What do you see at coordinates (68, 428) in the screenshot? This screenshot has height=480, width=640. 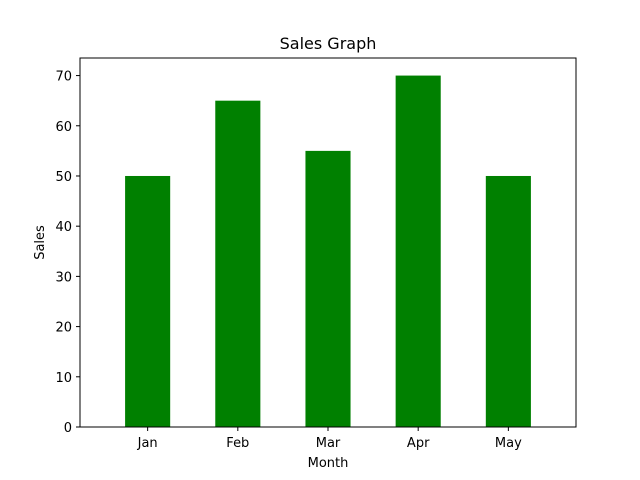 I see `y-tick-label: 0` at bounding box center [68, 428].